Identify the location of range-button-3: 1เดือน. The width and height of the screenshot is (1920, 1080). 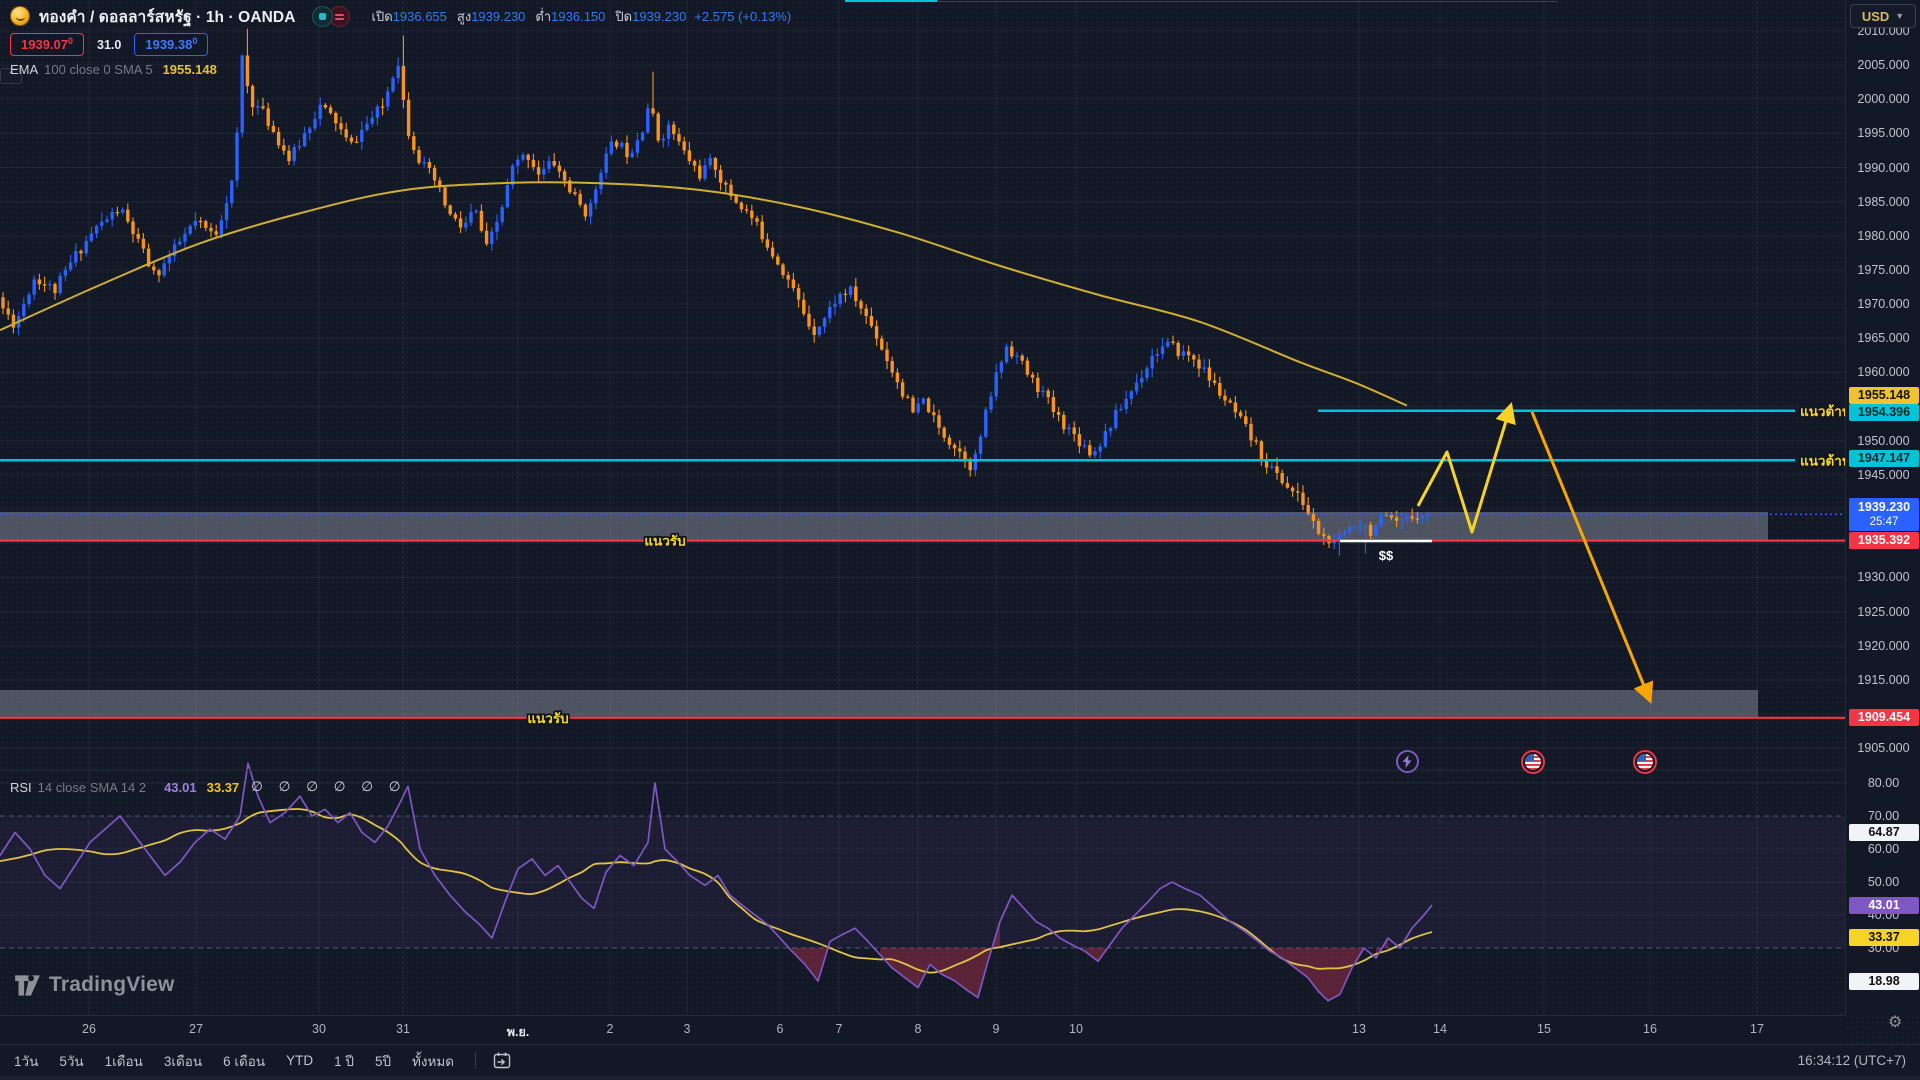
(123, 1061).